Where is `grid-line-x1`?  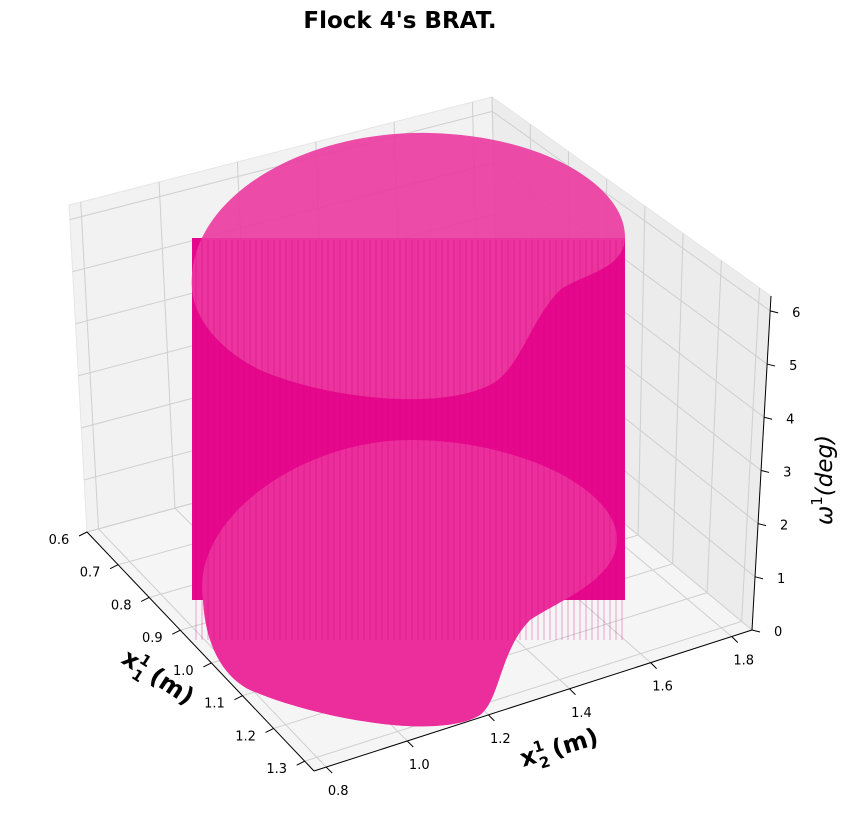
grid-line-x1 is located at coordinates (523, 691).